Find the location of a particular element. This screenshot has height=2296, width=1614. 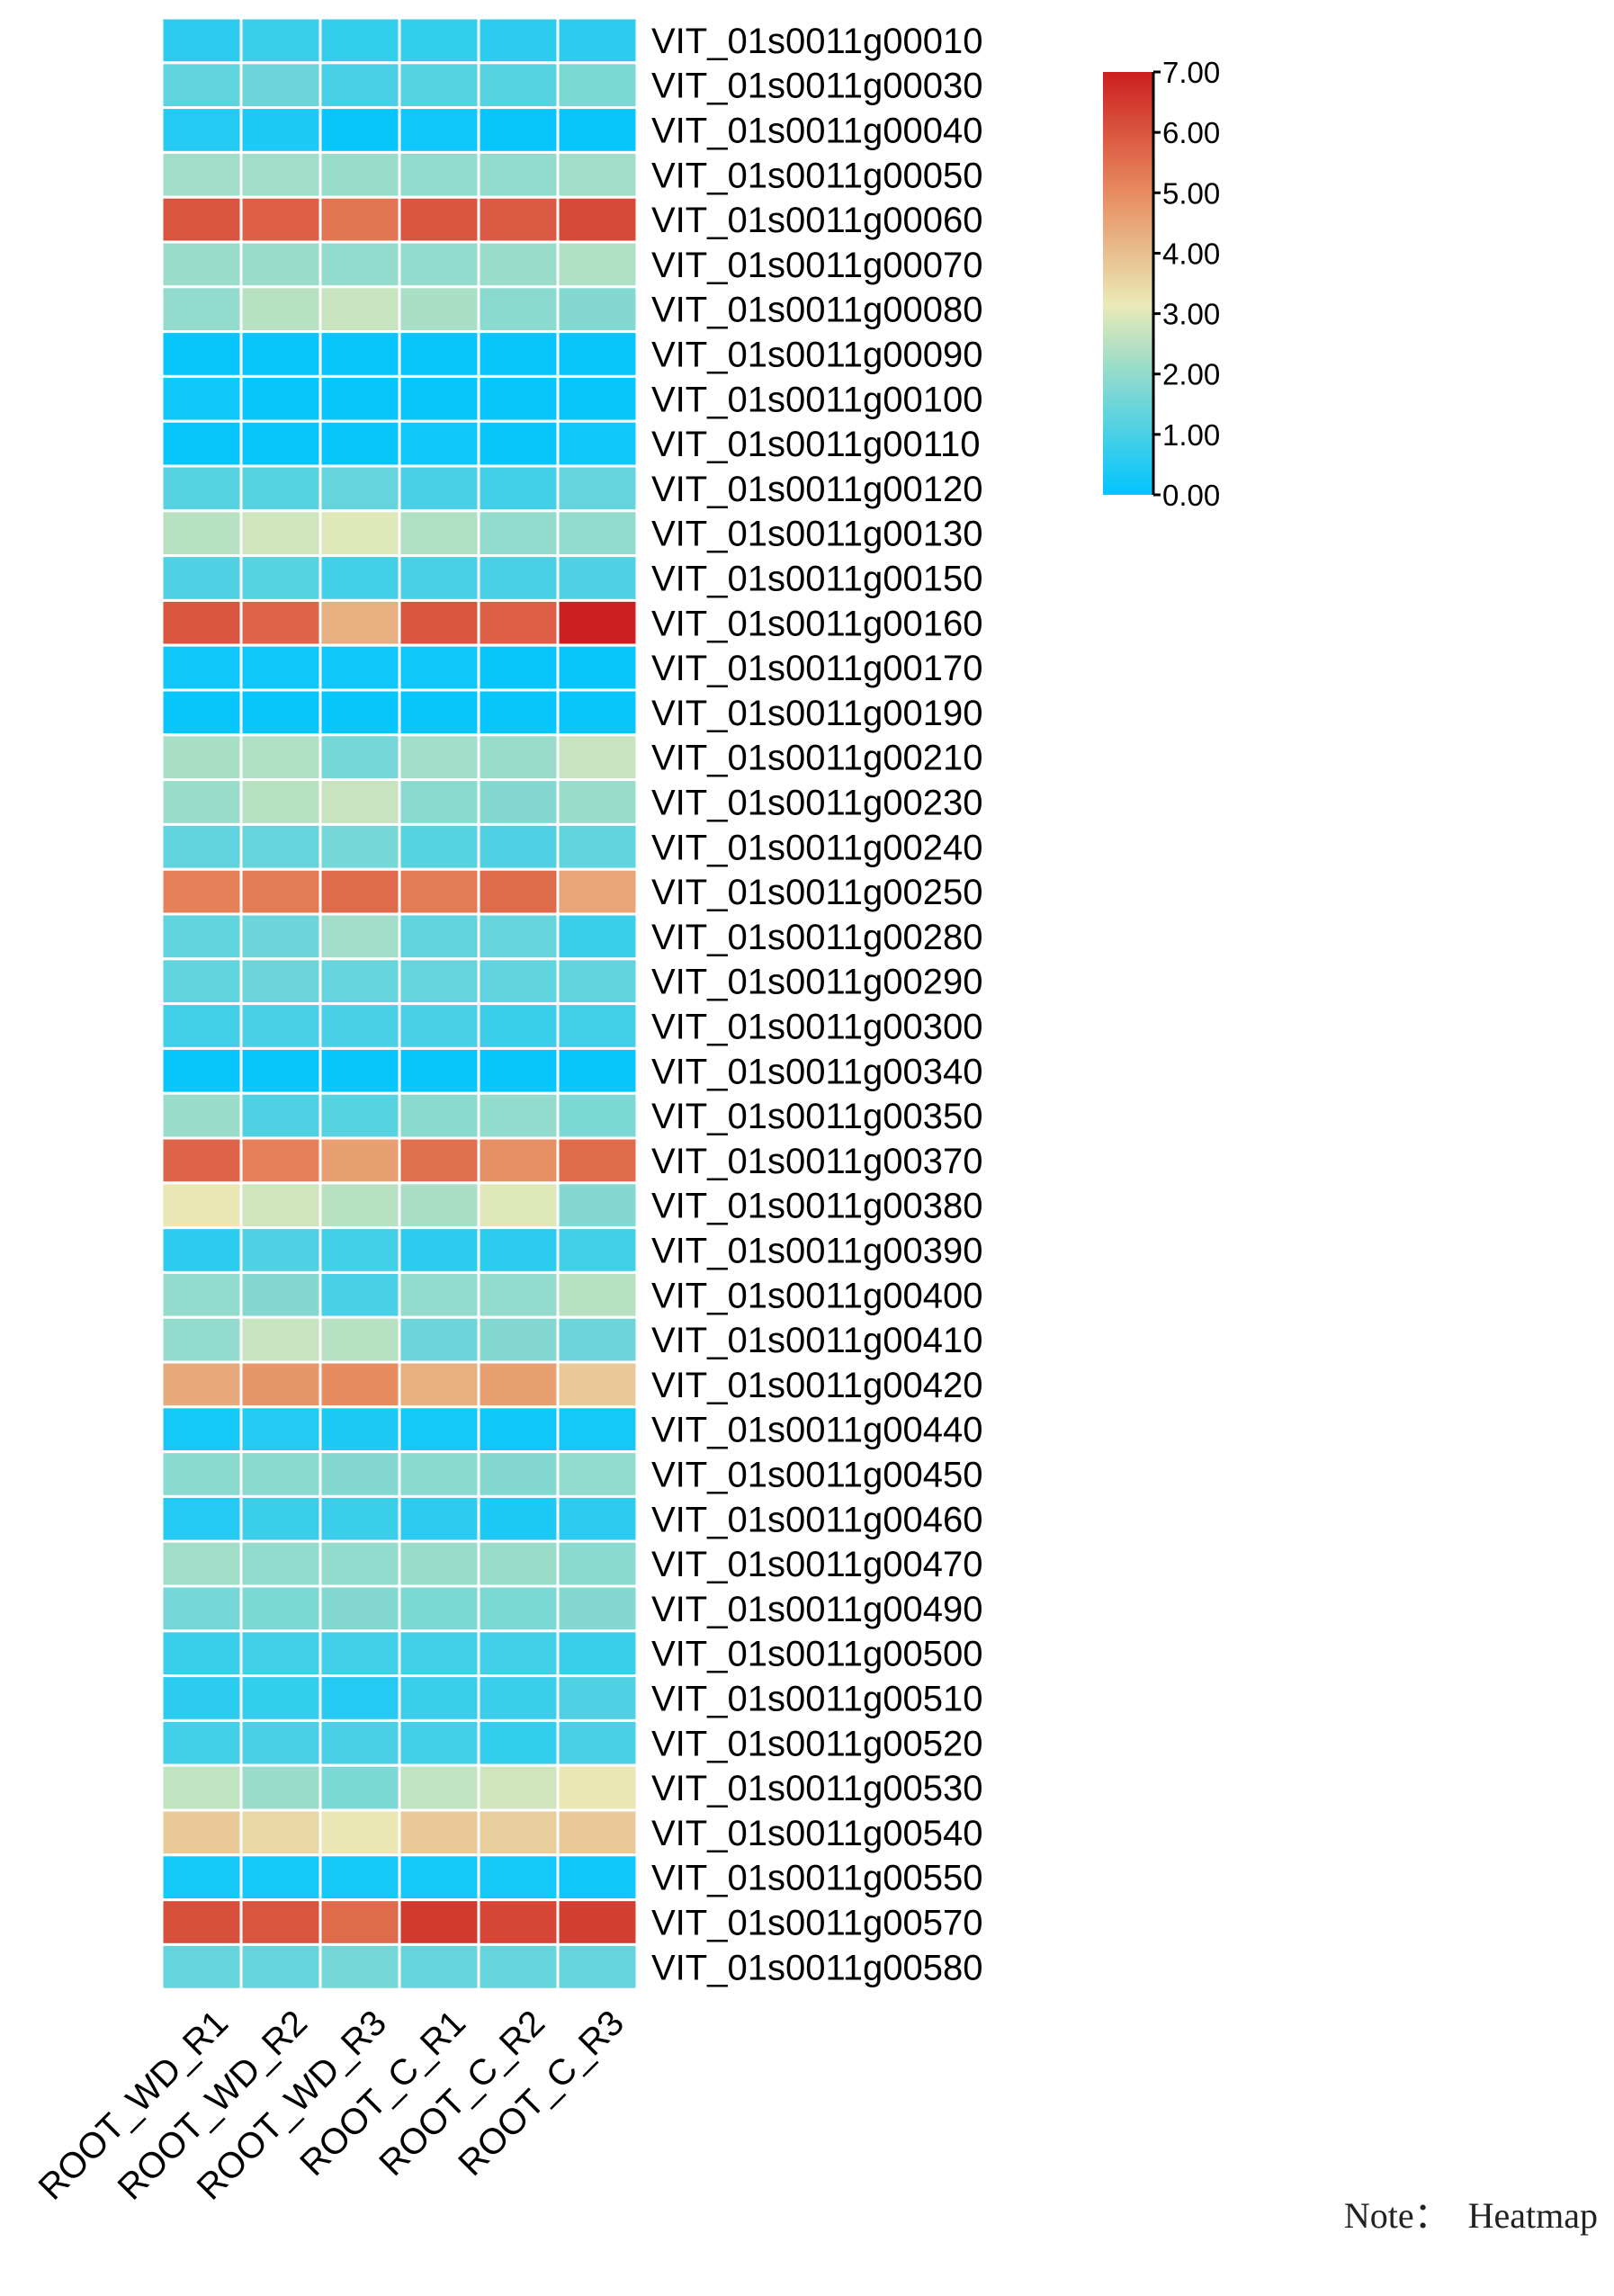

row-label: VIT_01s0011g00250 is located at coordinates (816, 892).